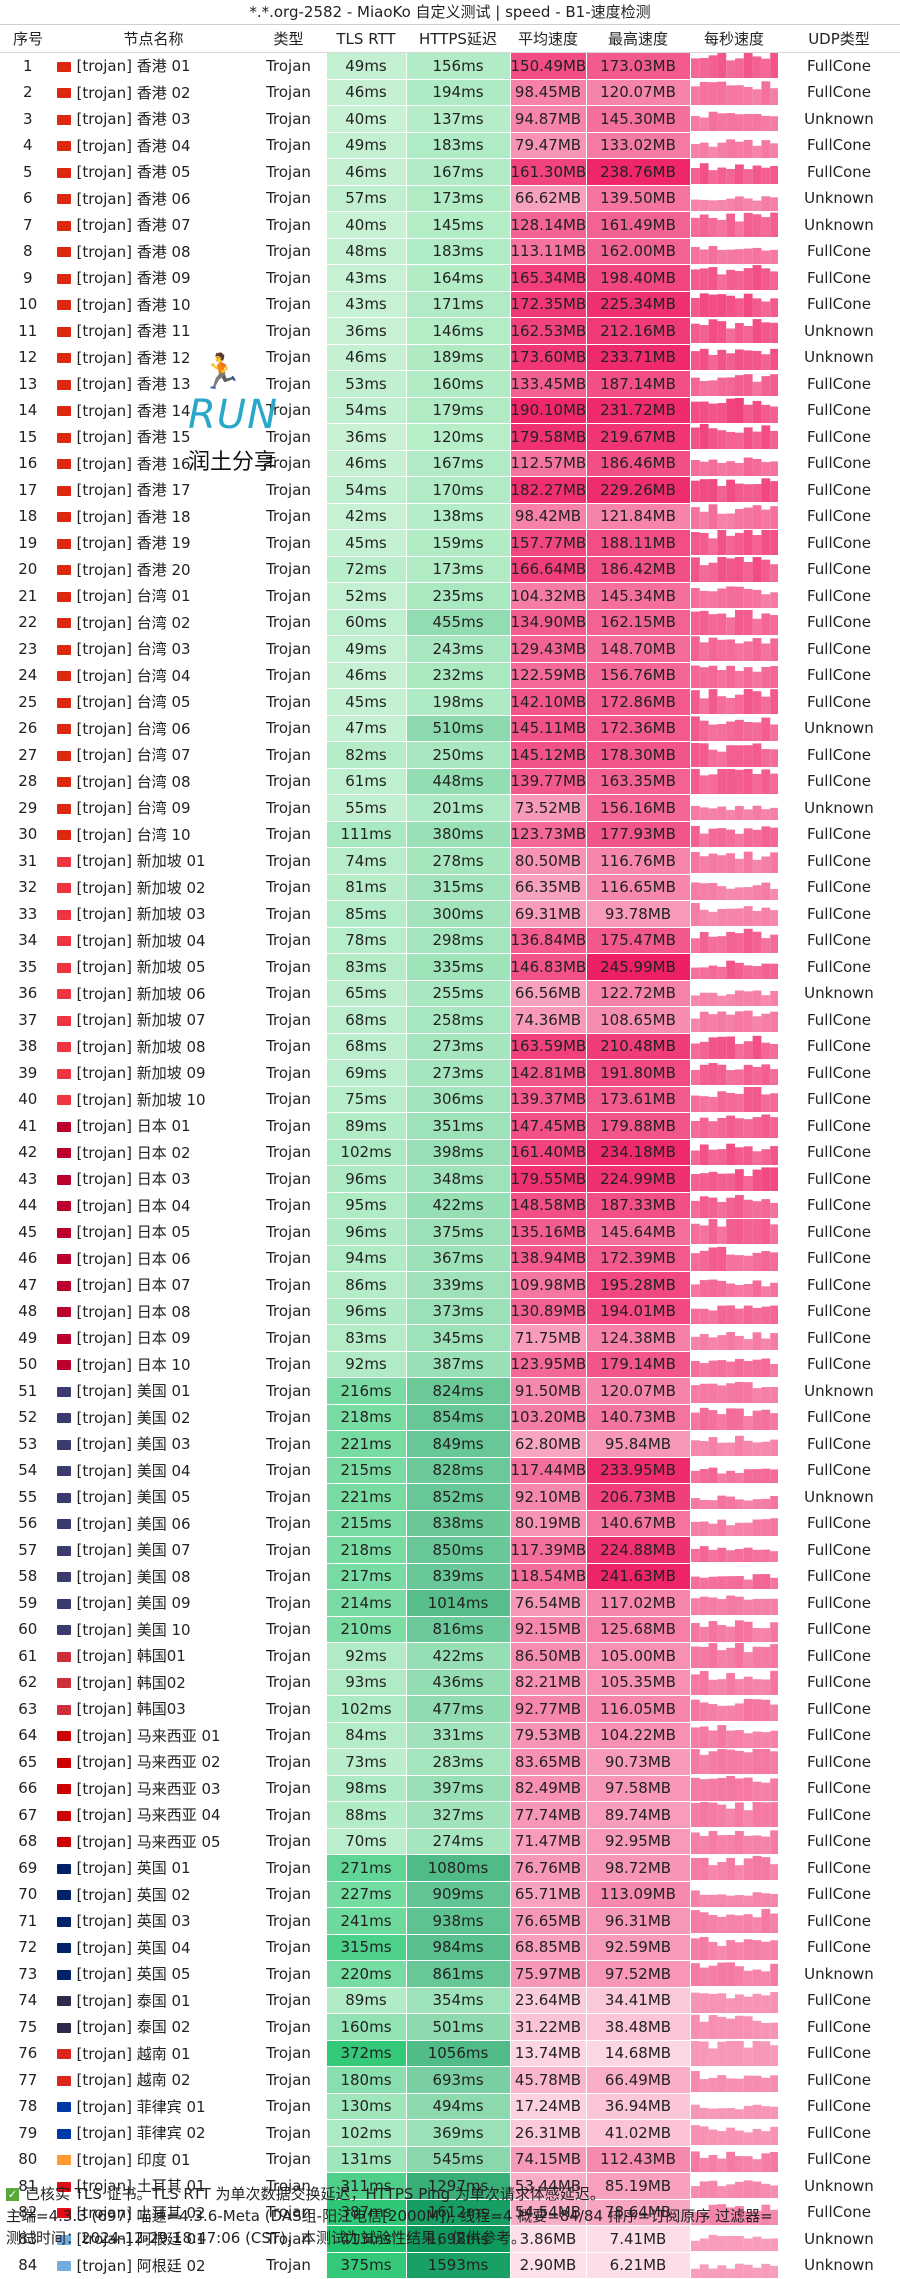  Describe the element at coordinates (638, 1364) in the screenshot. I see `max-speed: 179.14MB` at that location.